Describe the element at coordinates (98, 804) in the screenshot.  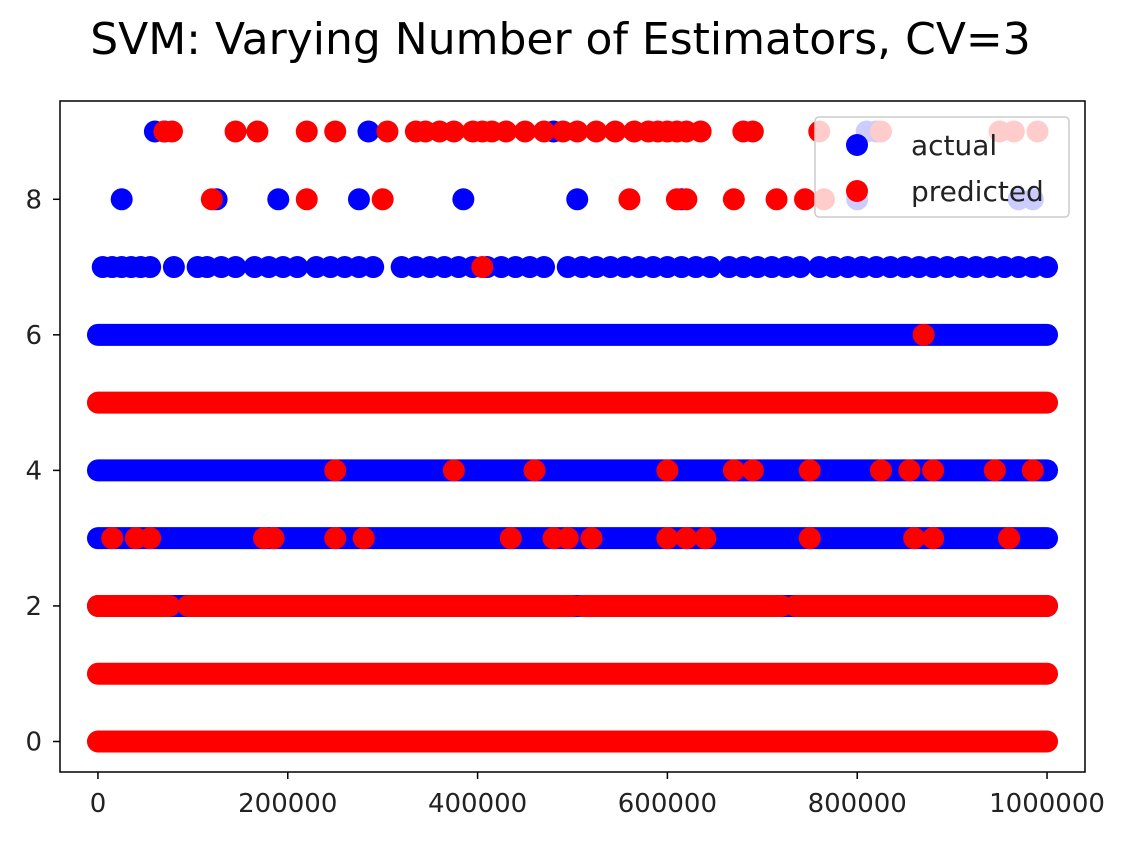
I see `x-tick-label: 0` at that location.